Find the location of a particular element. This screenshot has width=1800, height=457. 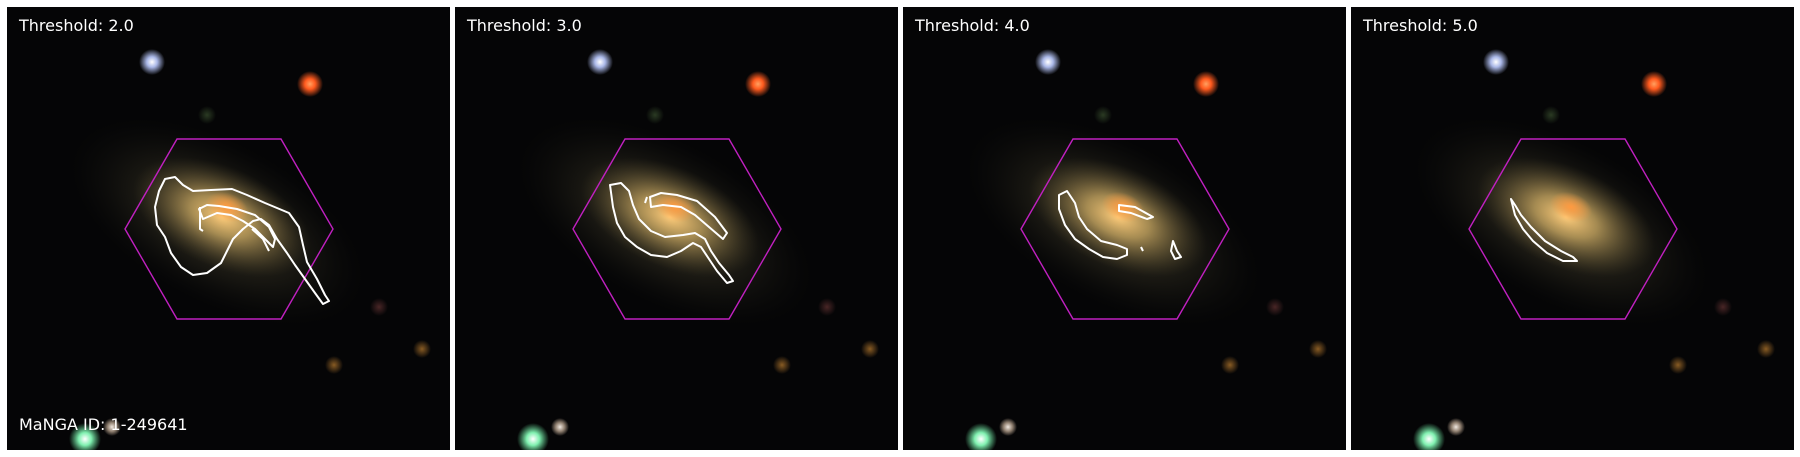

threshold-label: Threshold: 3.0 is located at coordinates (524, 25).